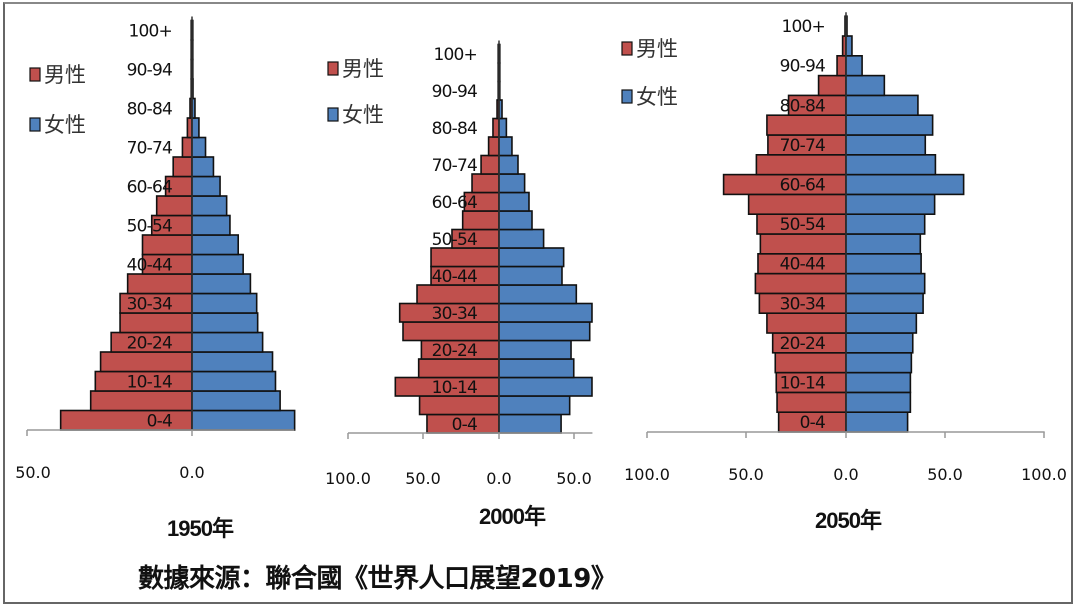 The image size is (1080, 611). I want to click on age-label: 70-74, so click(454, 166).